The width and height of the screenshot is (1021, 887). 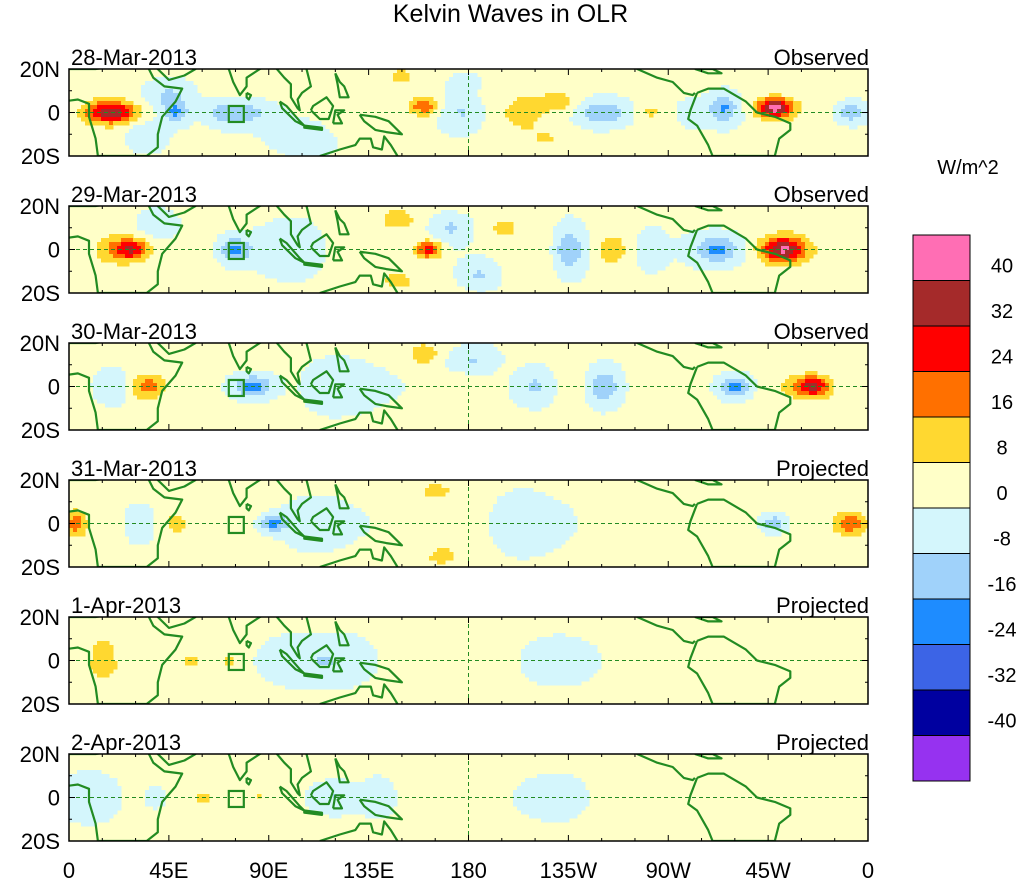 I want to click on colorbar: W/m^2 40 32 24 16 8 0 -8 -16 -24 -32 -40, so click(x=964, y=469).